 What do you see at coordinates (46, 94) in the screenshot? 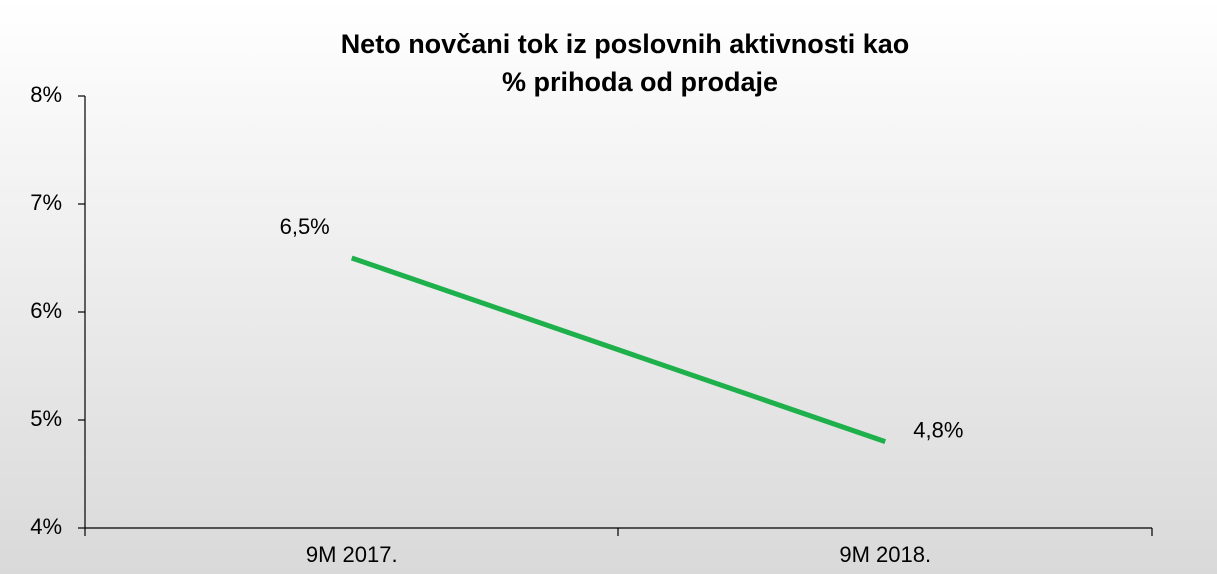
I see `y-tick-label: 8%` at bounding box center [46, 94].